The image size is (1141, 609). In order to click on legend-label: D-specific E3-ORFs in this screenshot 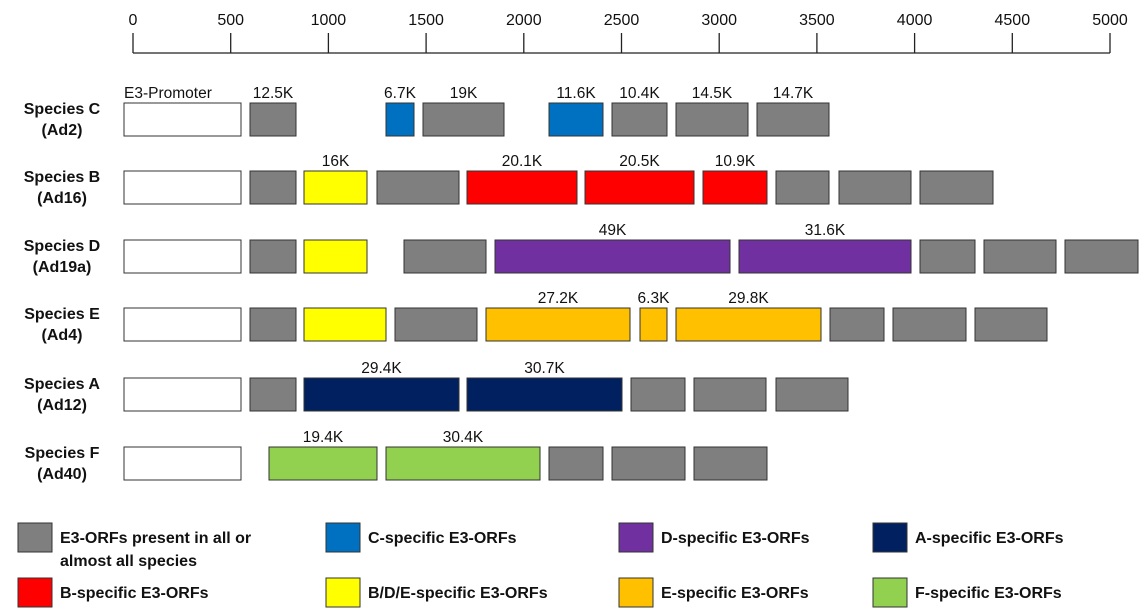, I will do `click(735, 538)`.